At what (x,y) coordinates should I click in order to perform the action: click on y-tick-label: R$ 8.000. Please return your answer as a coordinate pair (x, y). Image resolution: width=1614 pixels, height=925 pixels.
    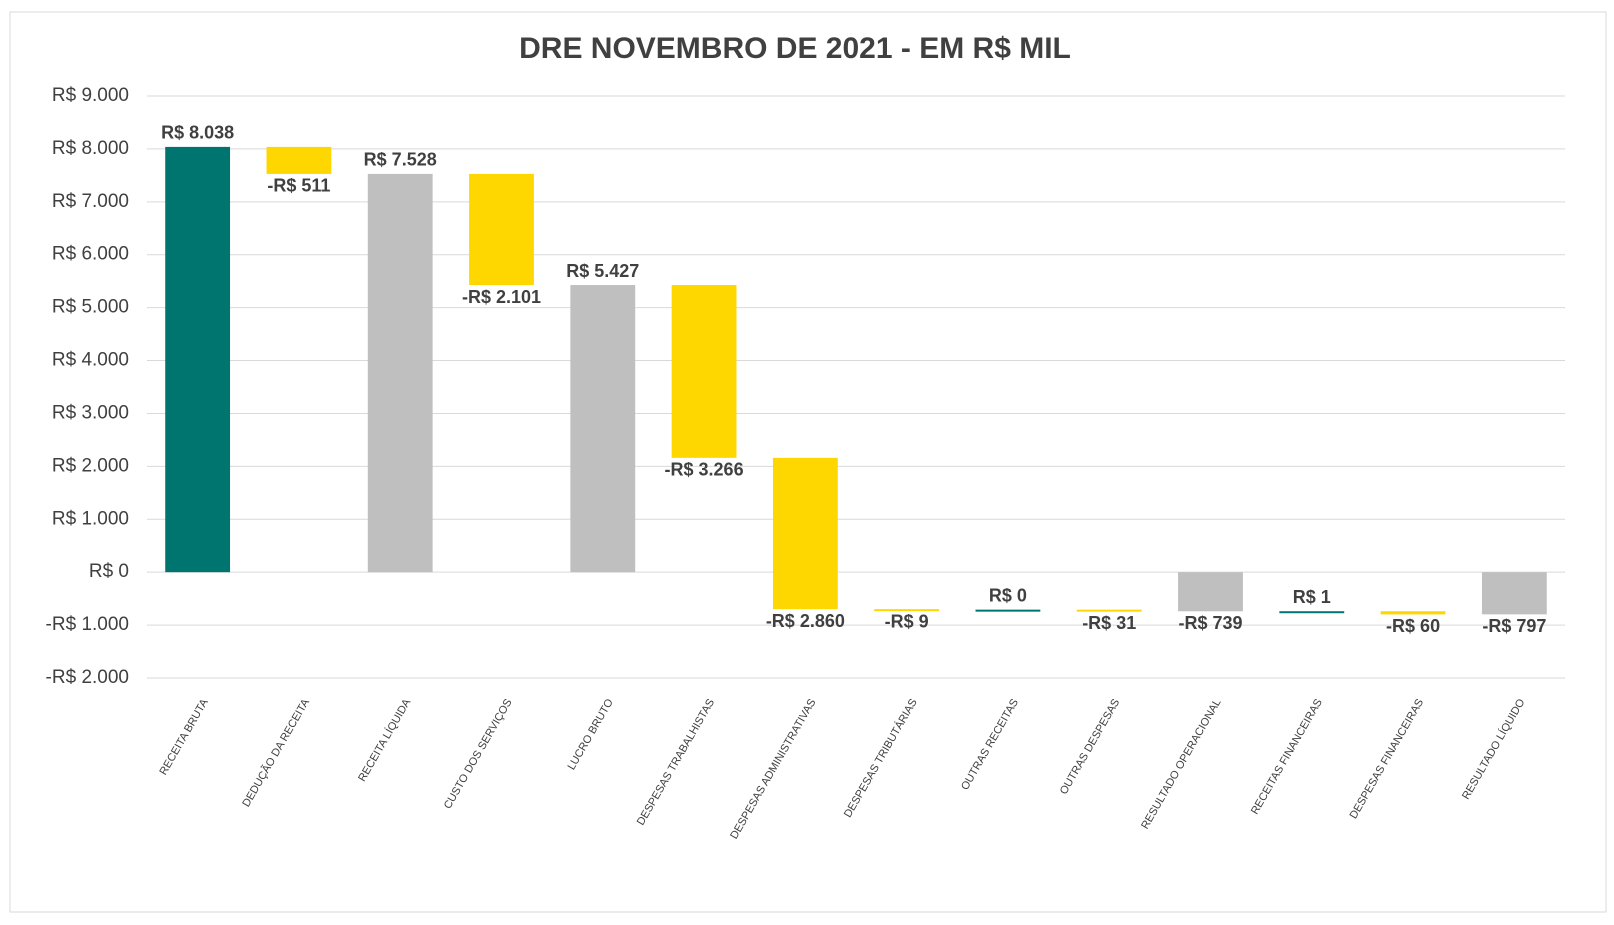
    Looking at the image, I should click on (90, 148).